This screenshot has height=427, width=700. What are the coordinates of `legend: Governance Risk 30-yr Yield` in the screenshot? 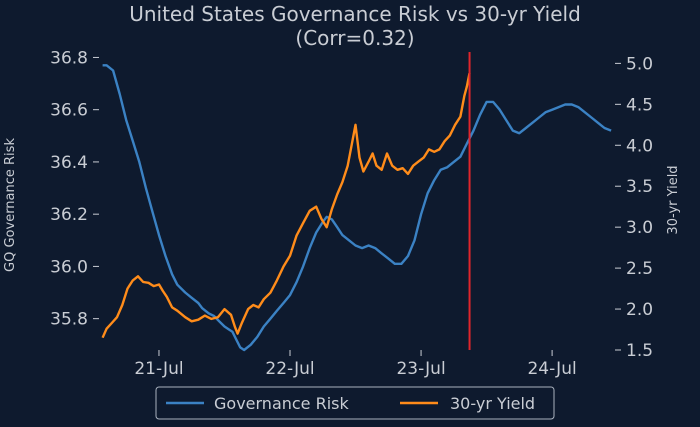 It's located at (355, 403).